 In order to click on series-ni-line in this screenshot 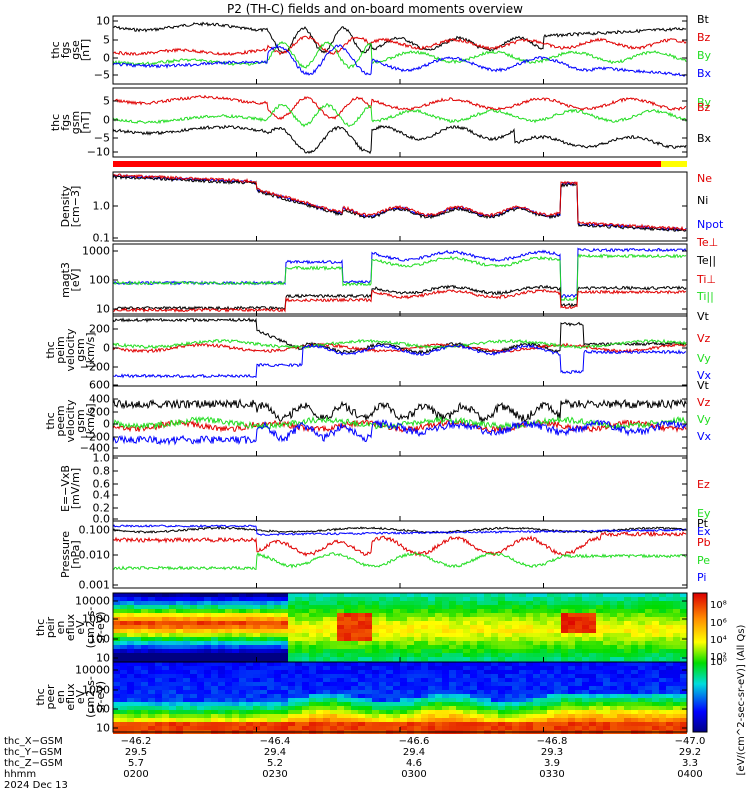, I will do `click(399, 203)`.